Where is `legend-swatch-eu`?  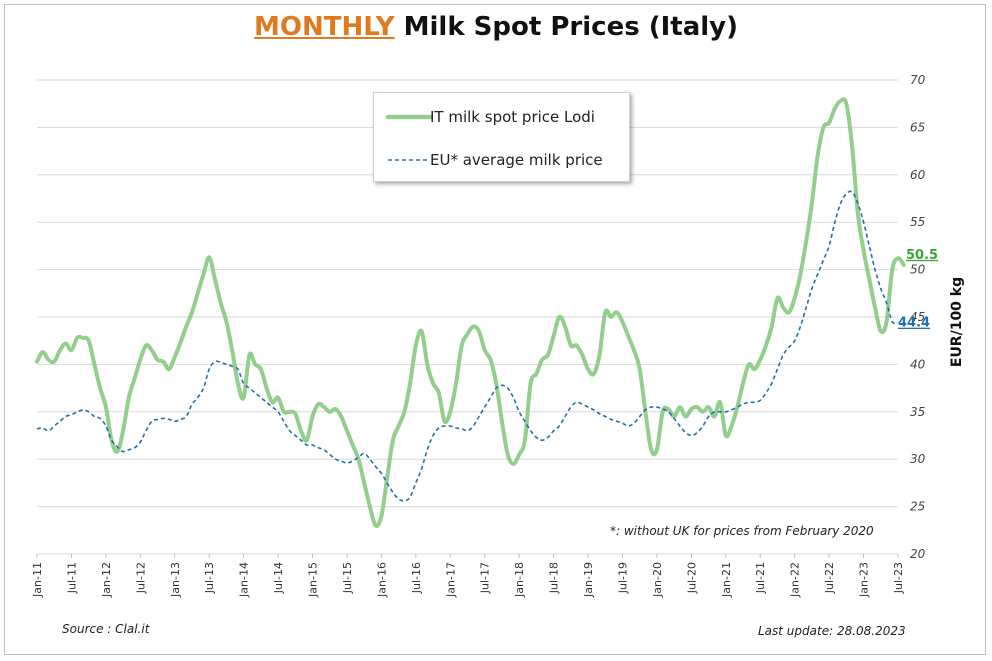
legend-swatch-eu is located at coordinates (409, 160).